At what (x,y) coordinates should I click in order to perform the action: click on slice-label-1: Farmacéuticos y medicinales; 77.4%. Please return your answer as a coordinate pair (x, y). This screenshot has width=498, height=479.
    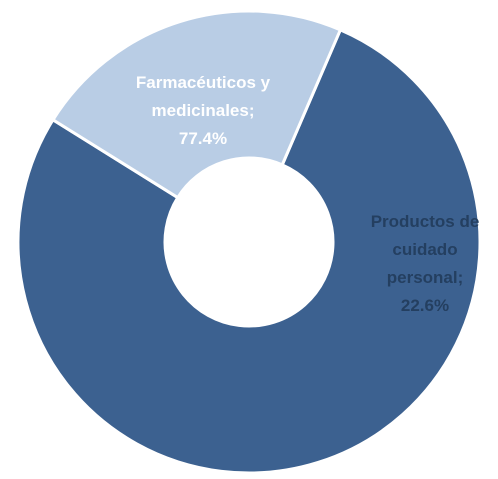
    Looking at the image, I should click on (203, 110).